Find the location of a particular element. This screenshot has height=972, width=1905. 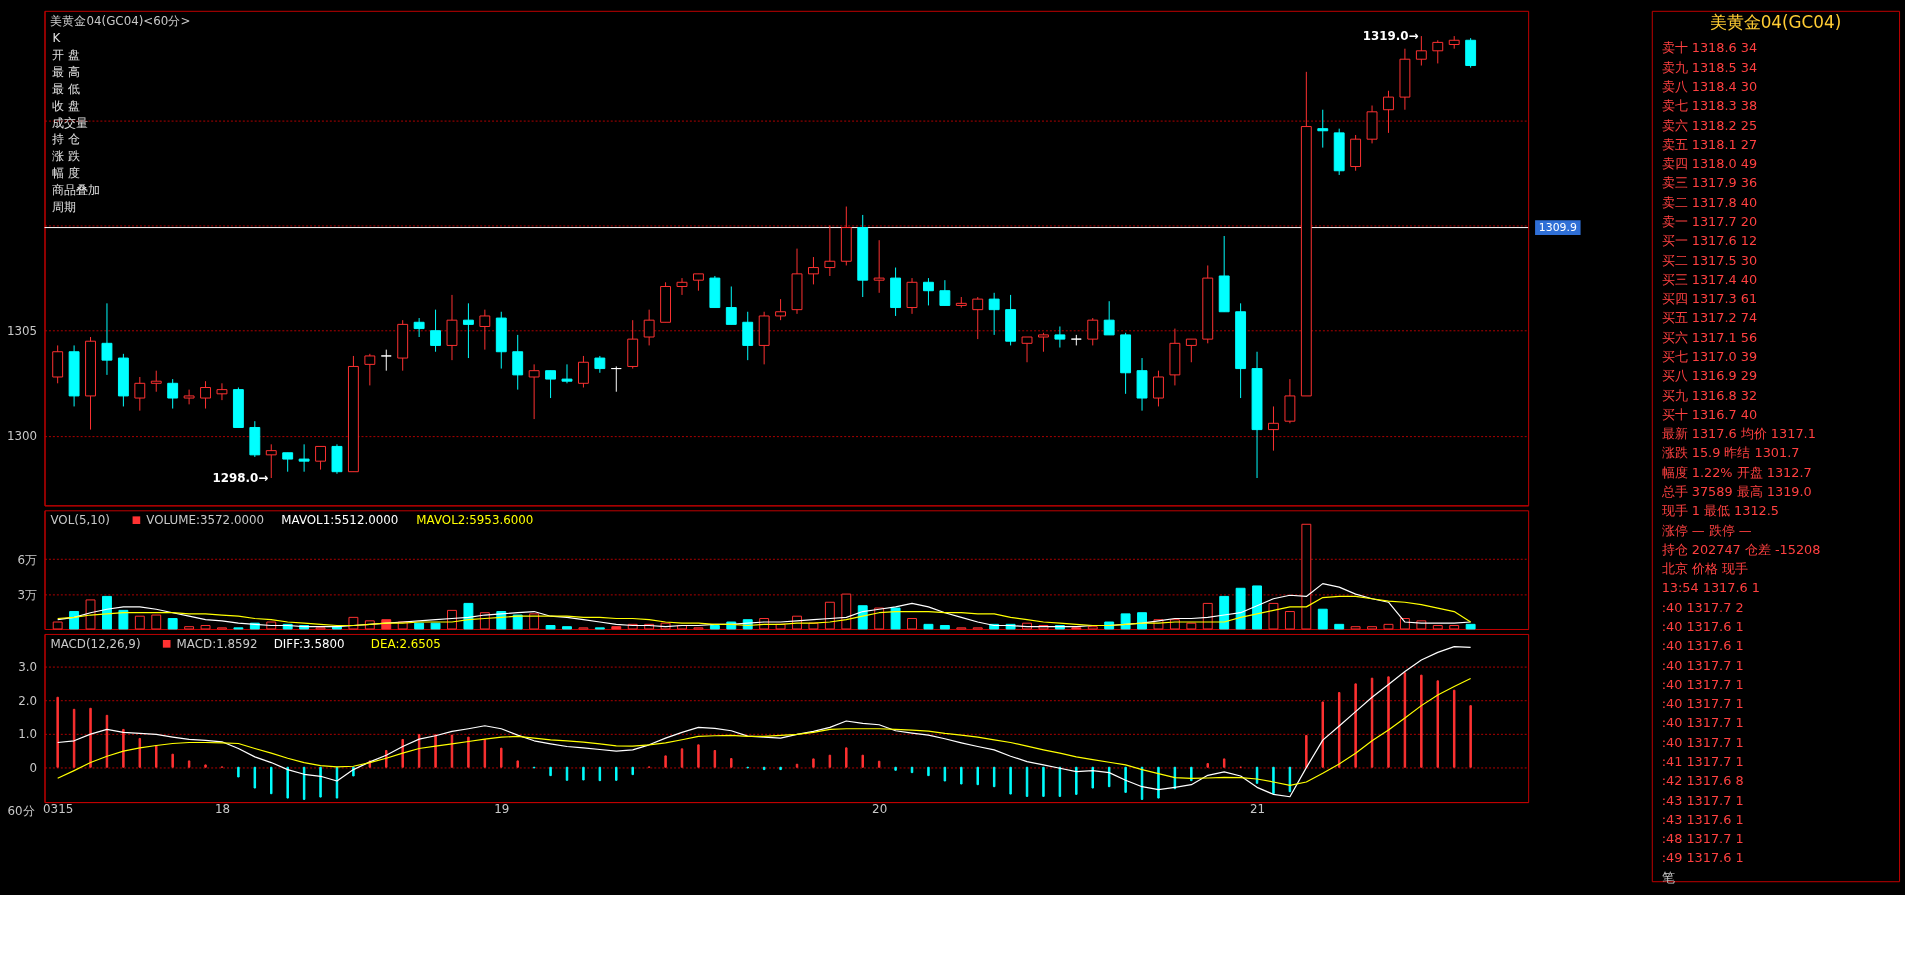

text: 最新 1317.6 均价 1317.1 is located at coordinates (1738, 434).